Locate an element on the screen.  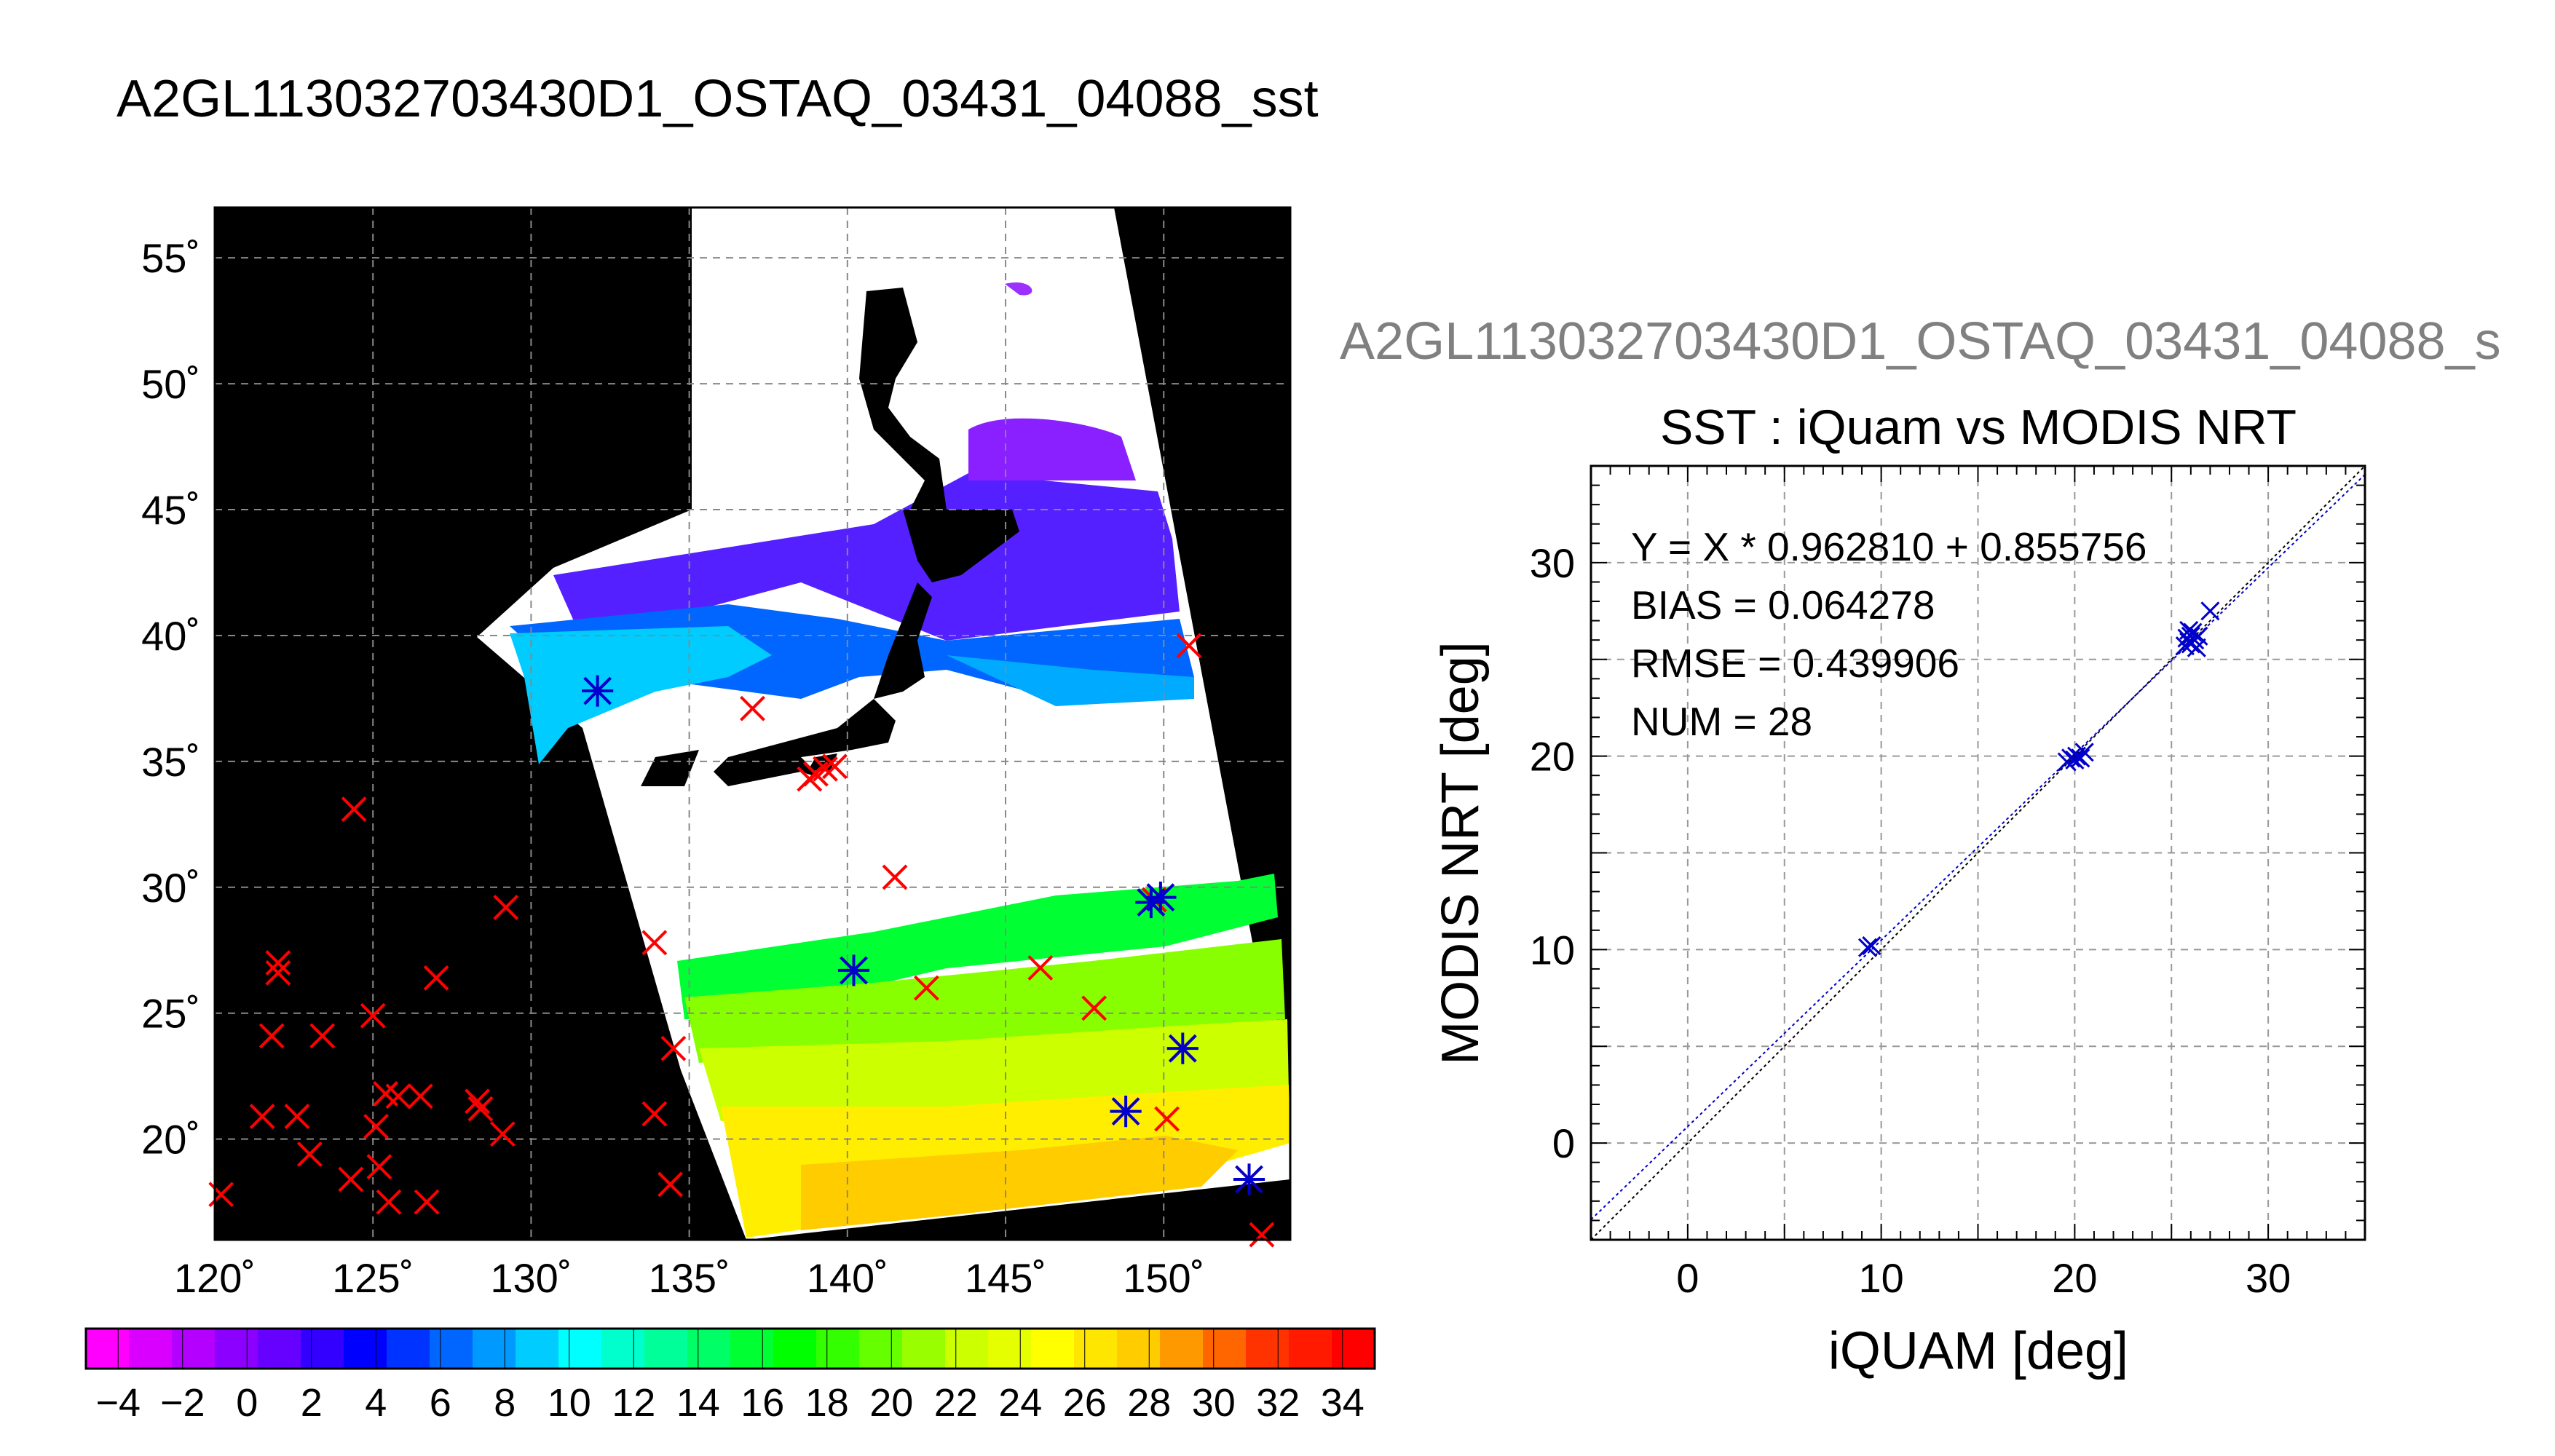
scatter-x-tick-label: 20 is located at coordinates (2074, 1278).